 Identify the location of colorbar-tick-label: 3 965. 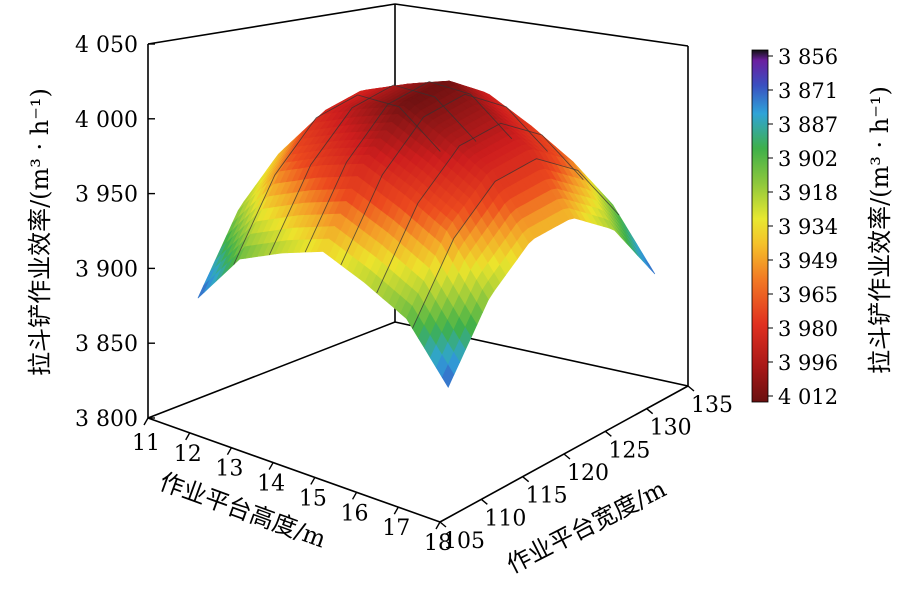
(808, 295).